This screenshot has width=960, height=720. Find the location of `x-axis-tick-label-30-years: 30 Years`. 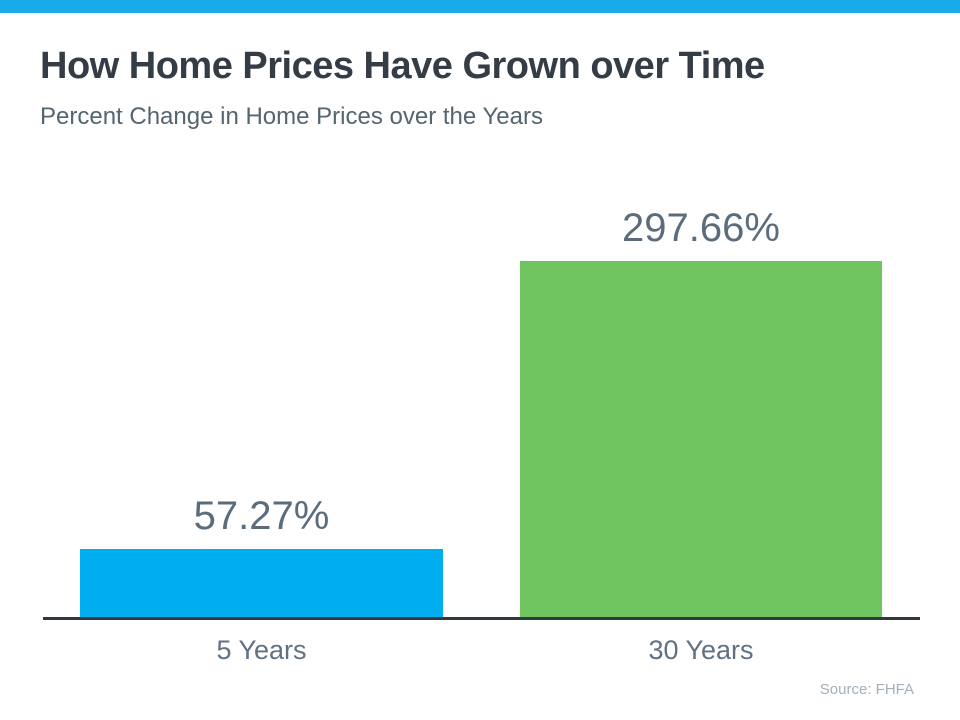

x-axis-tick-label-30-years: 30 Years is located at coordinates (701, 650).